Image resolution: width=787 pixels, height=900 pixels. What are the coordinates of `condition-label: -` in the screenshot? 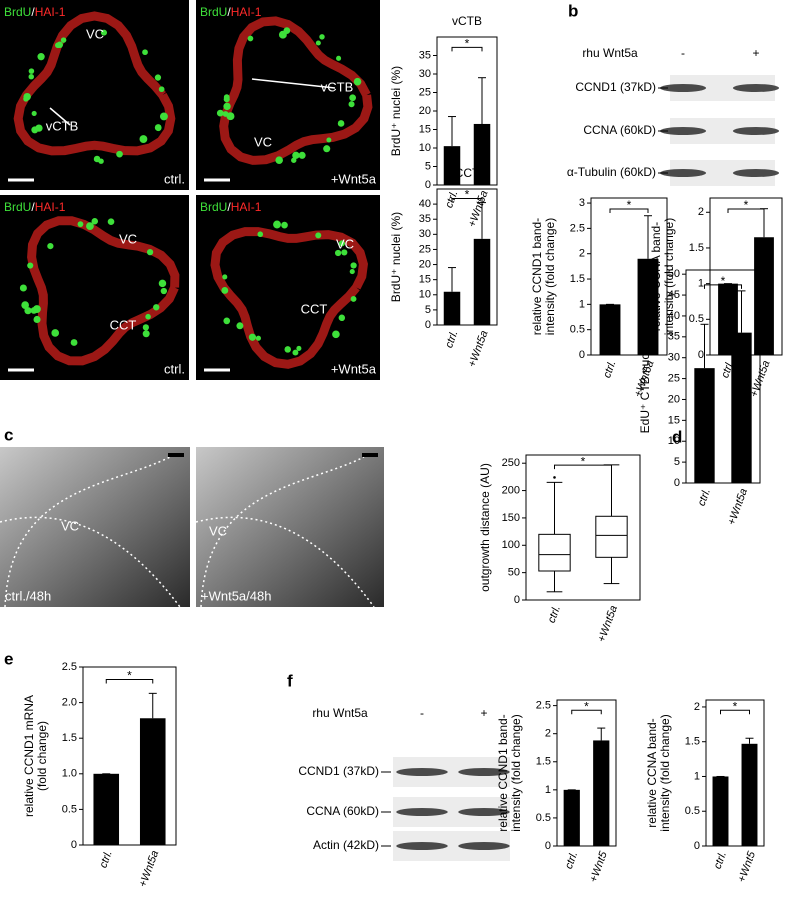 It's located at (683, 53).